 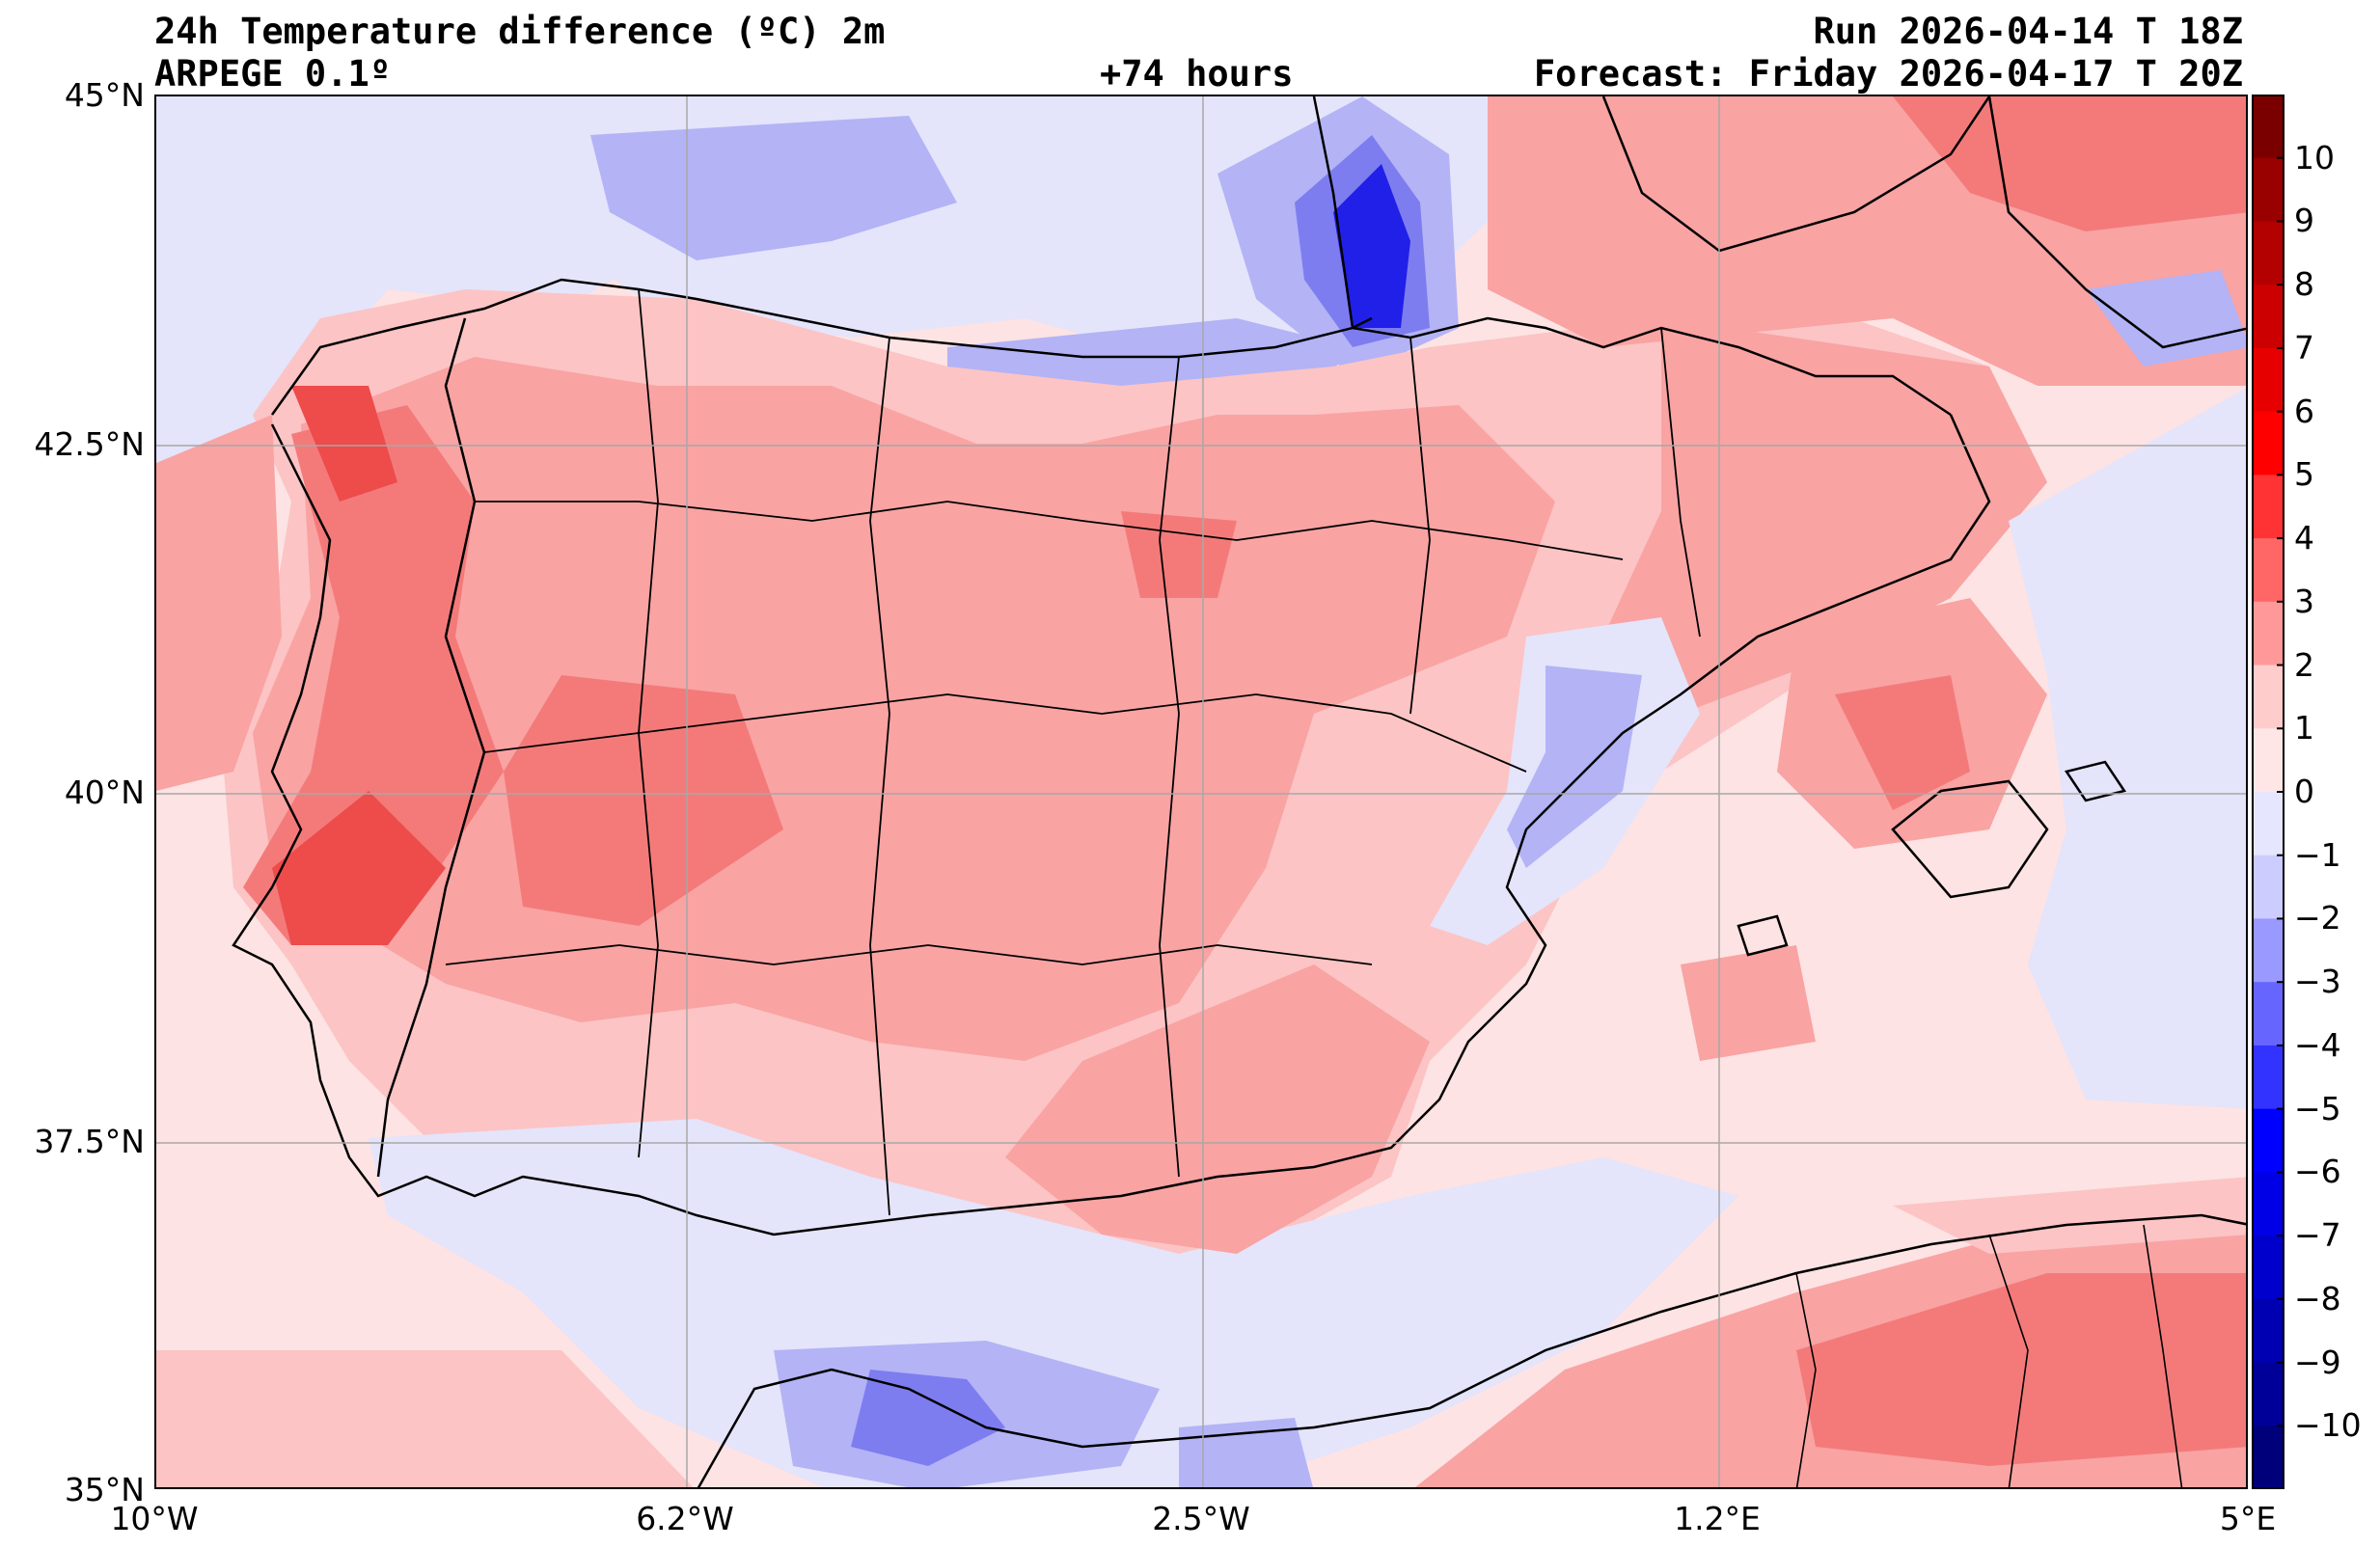 I want to click on atlantic-coastline, so click(x=407, y=810).